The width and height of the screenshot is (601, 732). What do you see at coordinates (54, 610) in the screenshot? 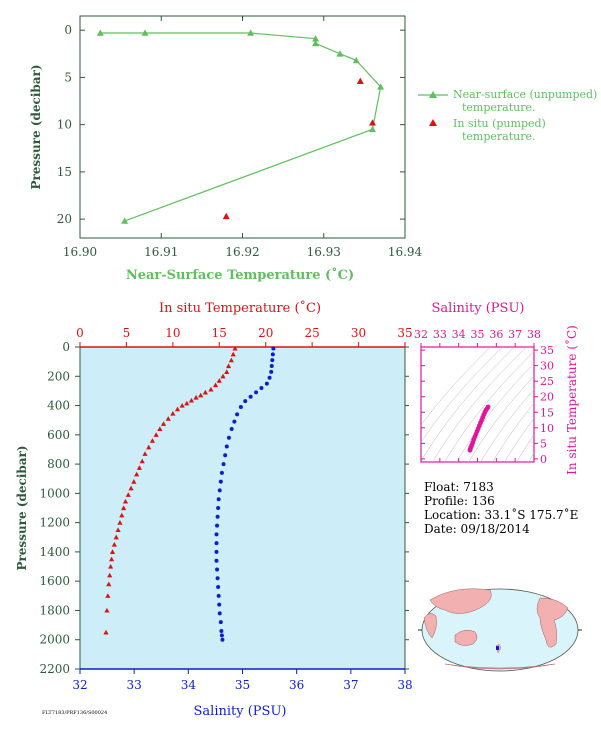
I see `pressure-tick-label: 1800` at bounding box center [54, 610].